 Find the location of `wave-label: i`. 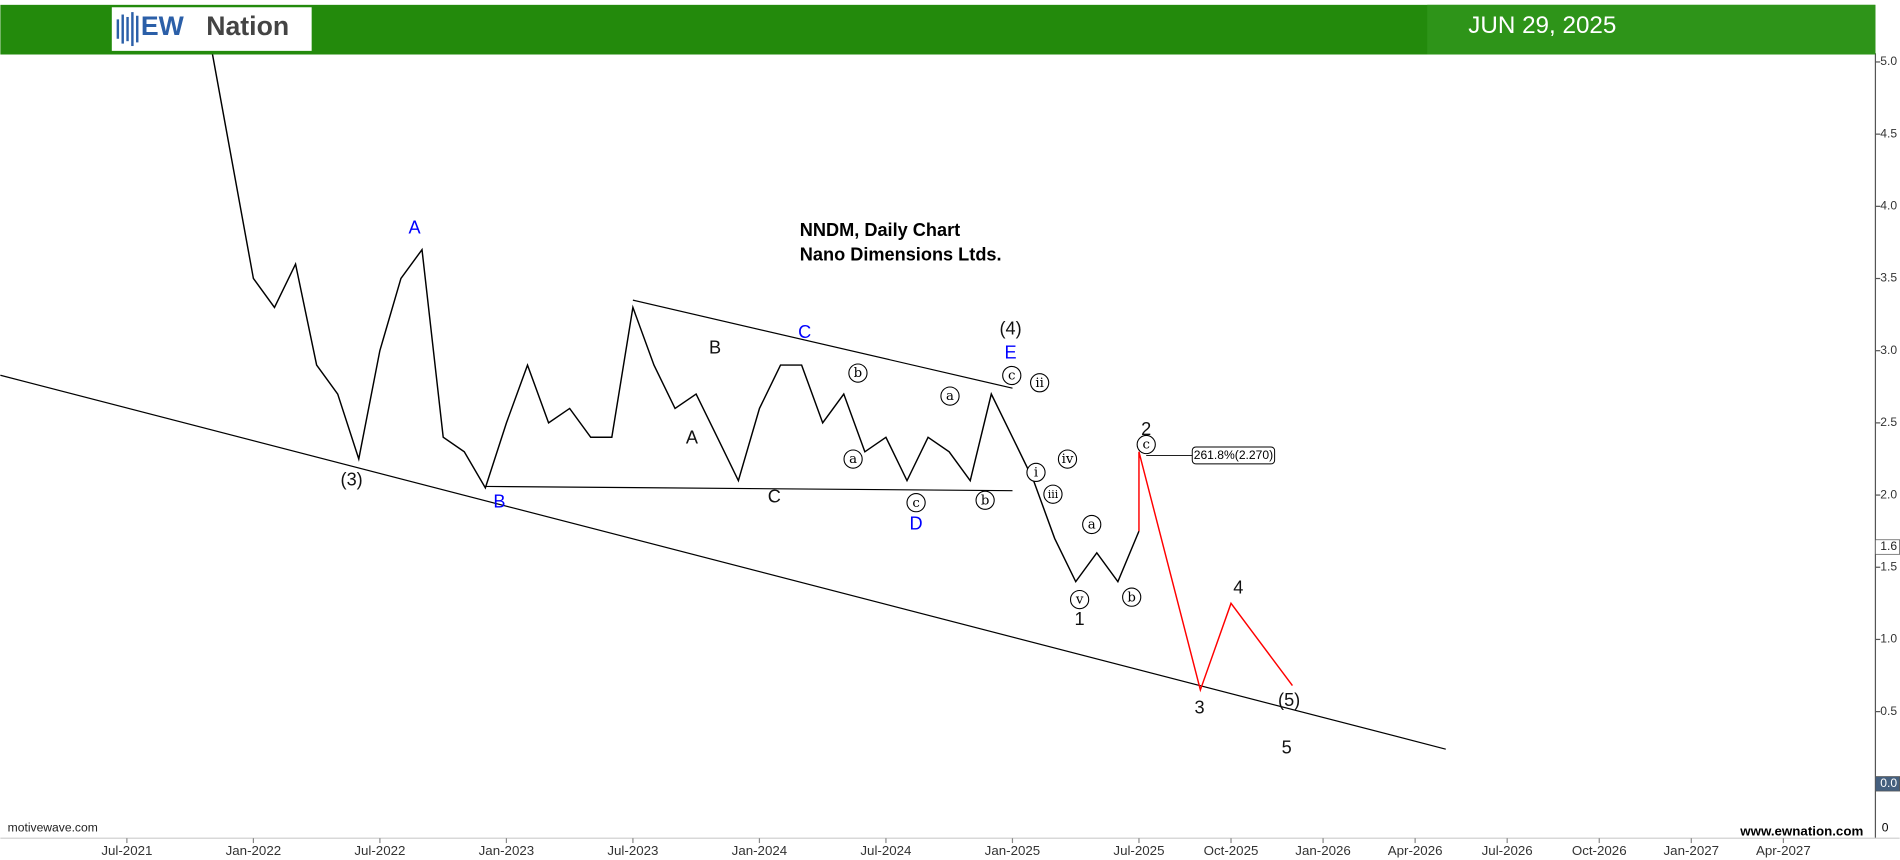

wave-label: i is located at coordinates (1036, 473).